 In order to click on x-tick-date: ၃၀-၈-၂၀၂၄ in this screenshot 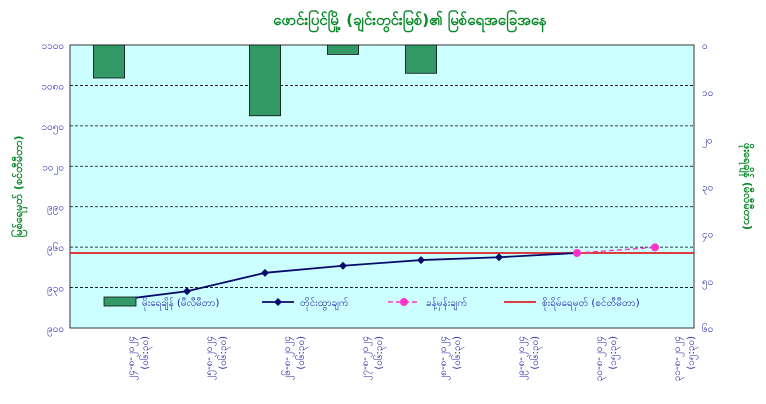, I will do `click(600, 358)`.